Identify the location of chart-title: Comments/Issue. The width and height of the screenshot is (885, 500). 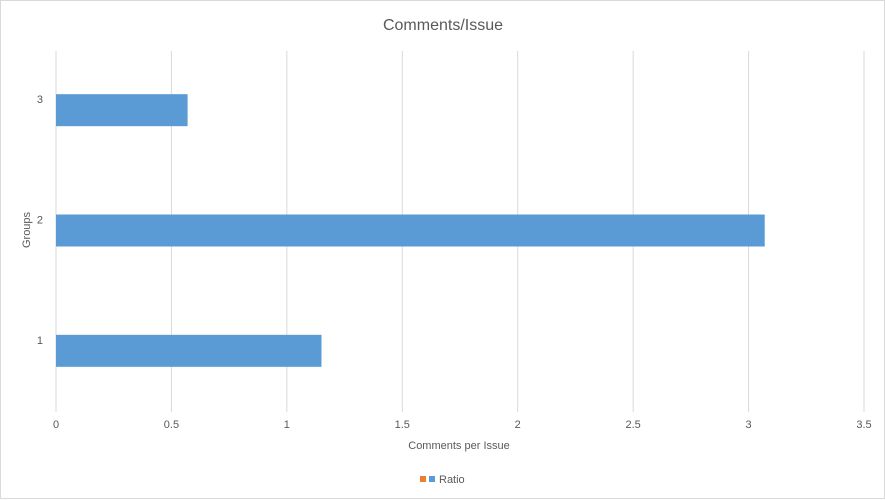
(443, 25).